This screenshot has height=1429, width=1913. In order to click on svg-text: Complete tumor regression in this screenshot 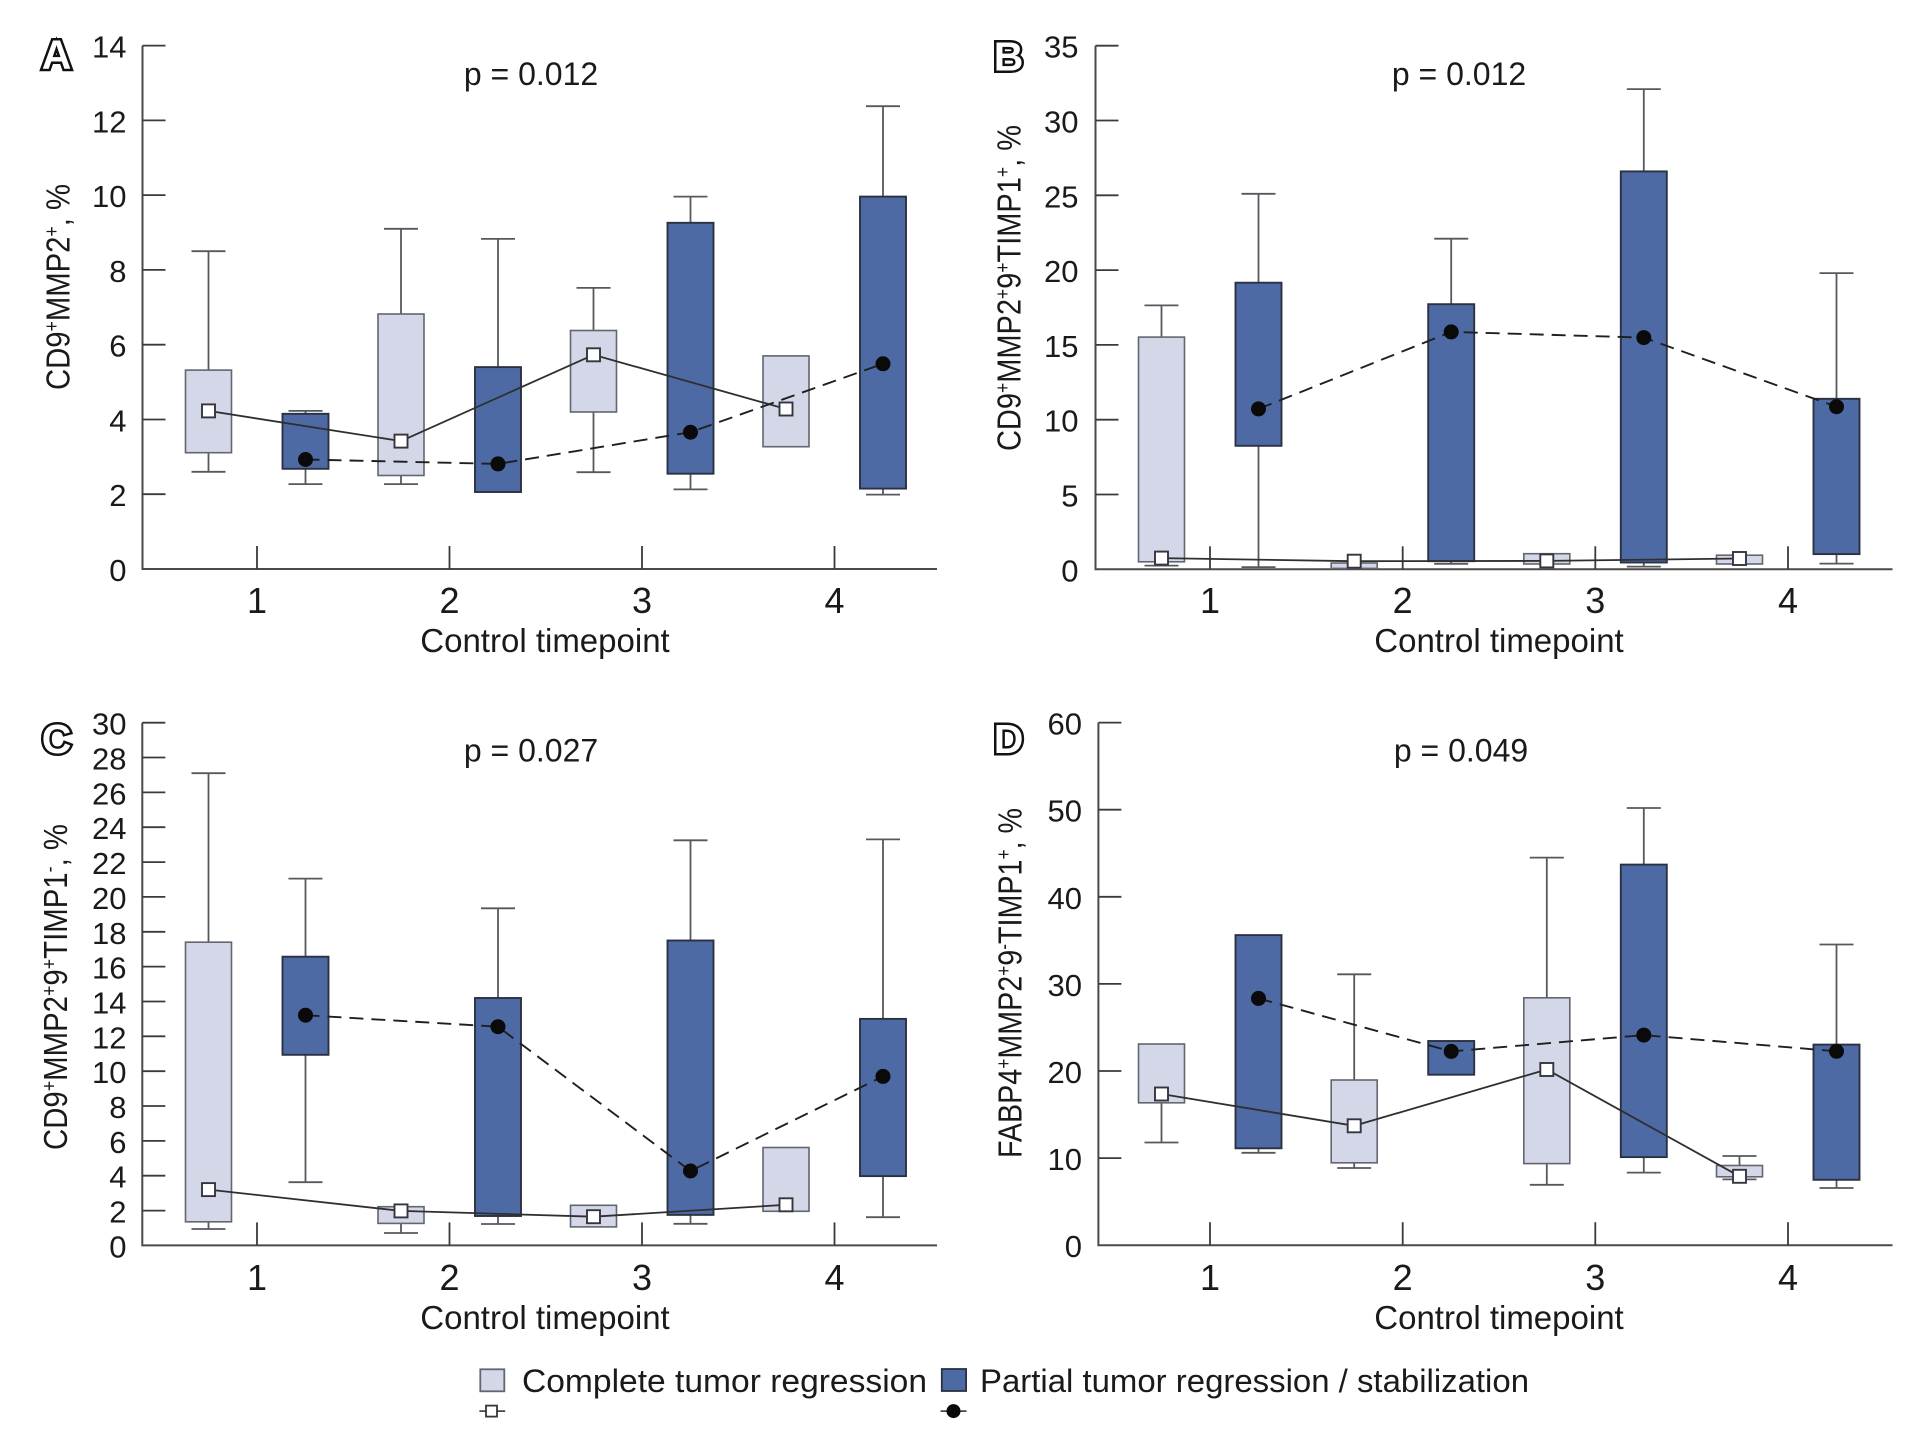, I will do `click(724, 1381)`.